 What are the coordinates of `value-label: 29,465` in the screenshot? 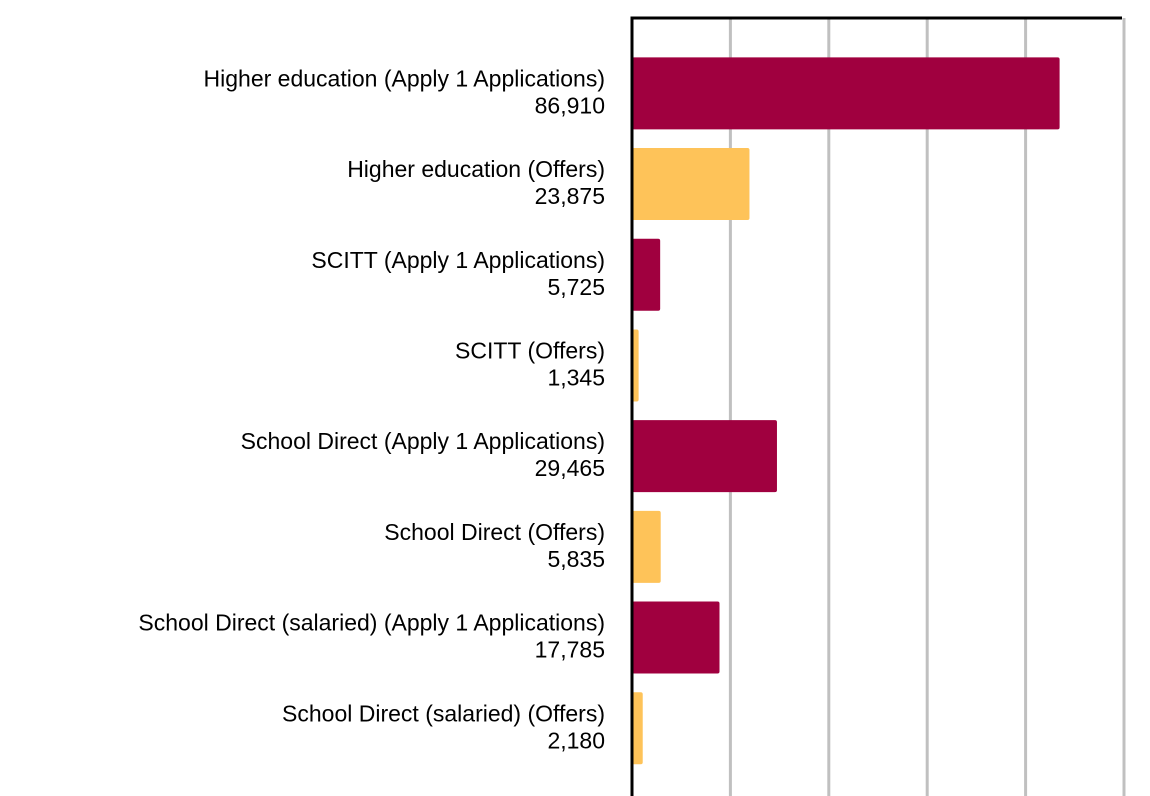 It's located at (570, 468).